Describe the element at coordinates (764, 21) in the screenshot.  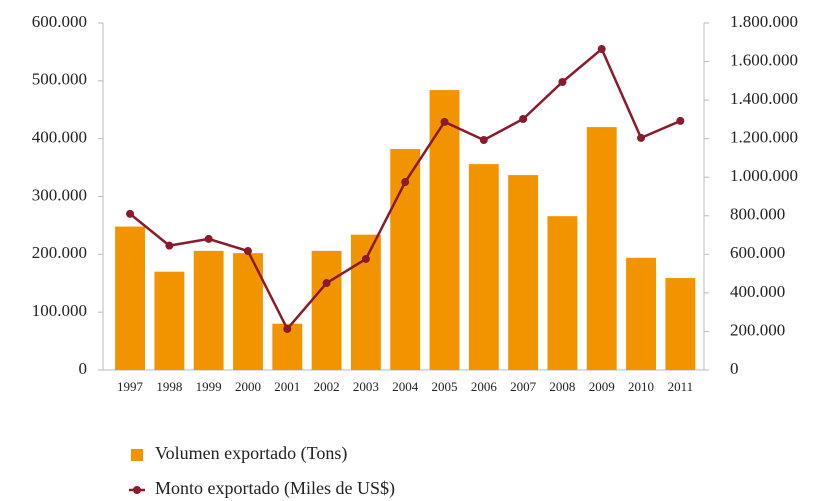
I see `y2-tick-label: 1.800.000` at that location.